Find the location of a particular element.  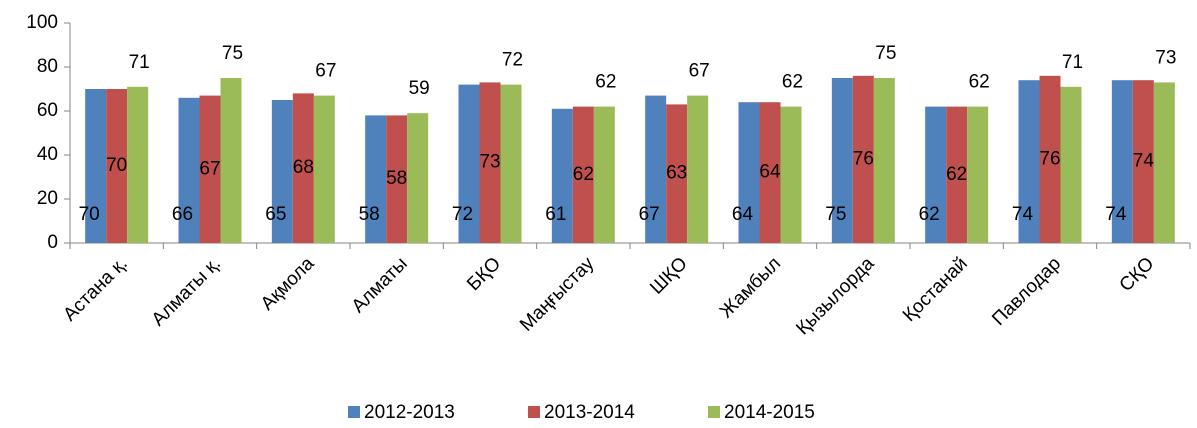

x-tick-label: Алматы қ. is located at coordinates (186, 291).